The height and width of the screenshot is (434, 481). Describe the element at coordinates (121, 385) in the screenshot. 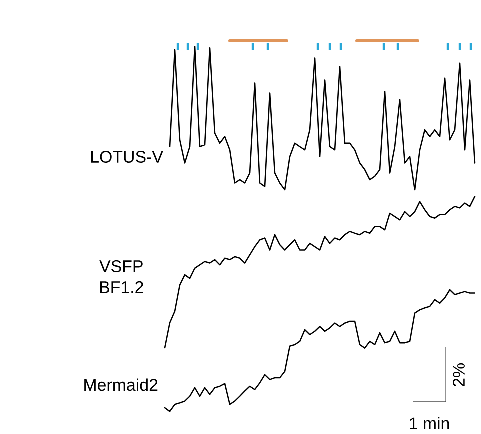

I see `series-label: Mermaid2` at that location.